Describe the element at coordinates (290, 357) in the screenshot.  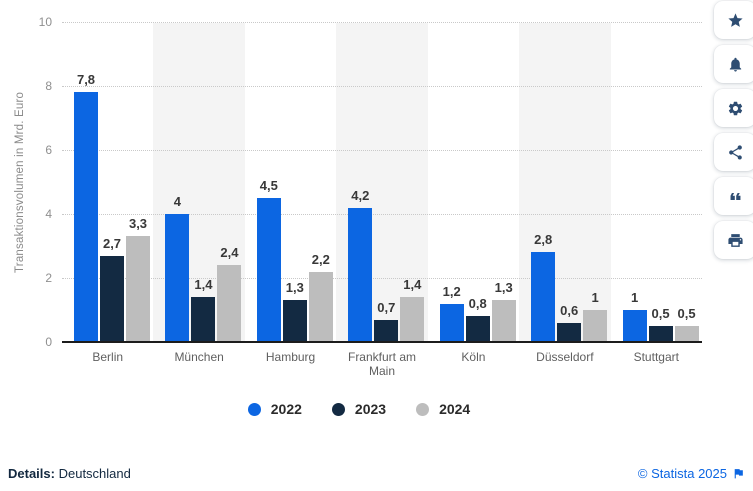
I see `category-label-hamburg: Hamburg` at that location.